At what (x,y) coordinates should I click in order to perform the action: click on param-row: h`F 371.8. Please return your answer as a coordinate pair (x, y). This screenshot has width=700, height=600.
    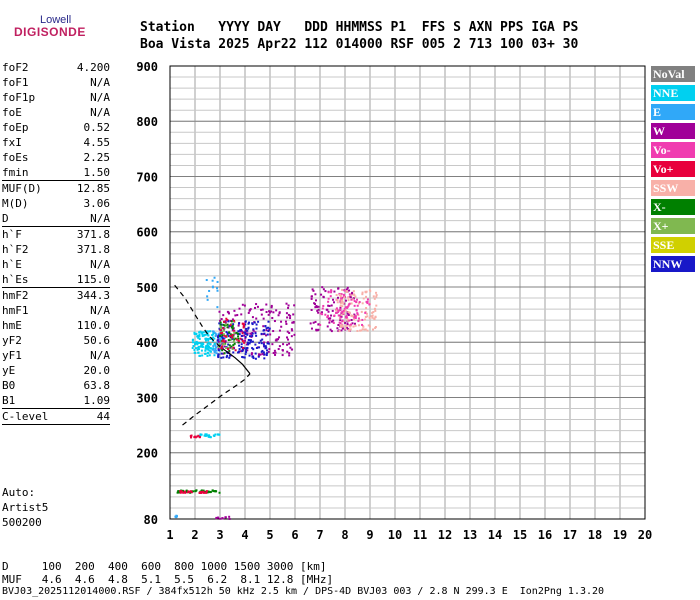
    Looking at the image, I should click on (56, 234).